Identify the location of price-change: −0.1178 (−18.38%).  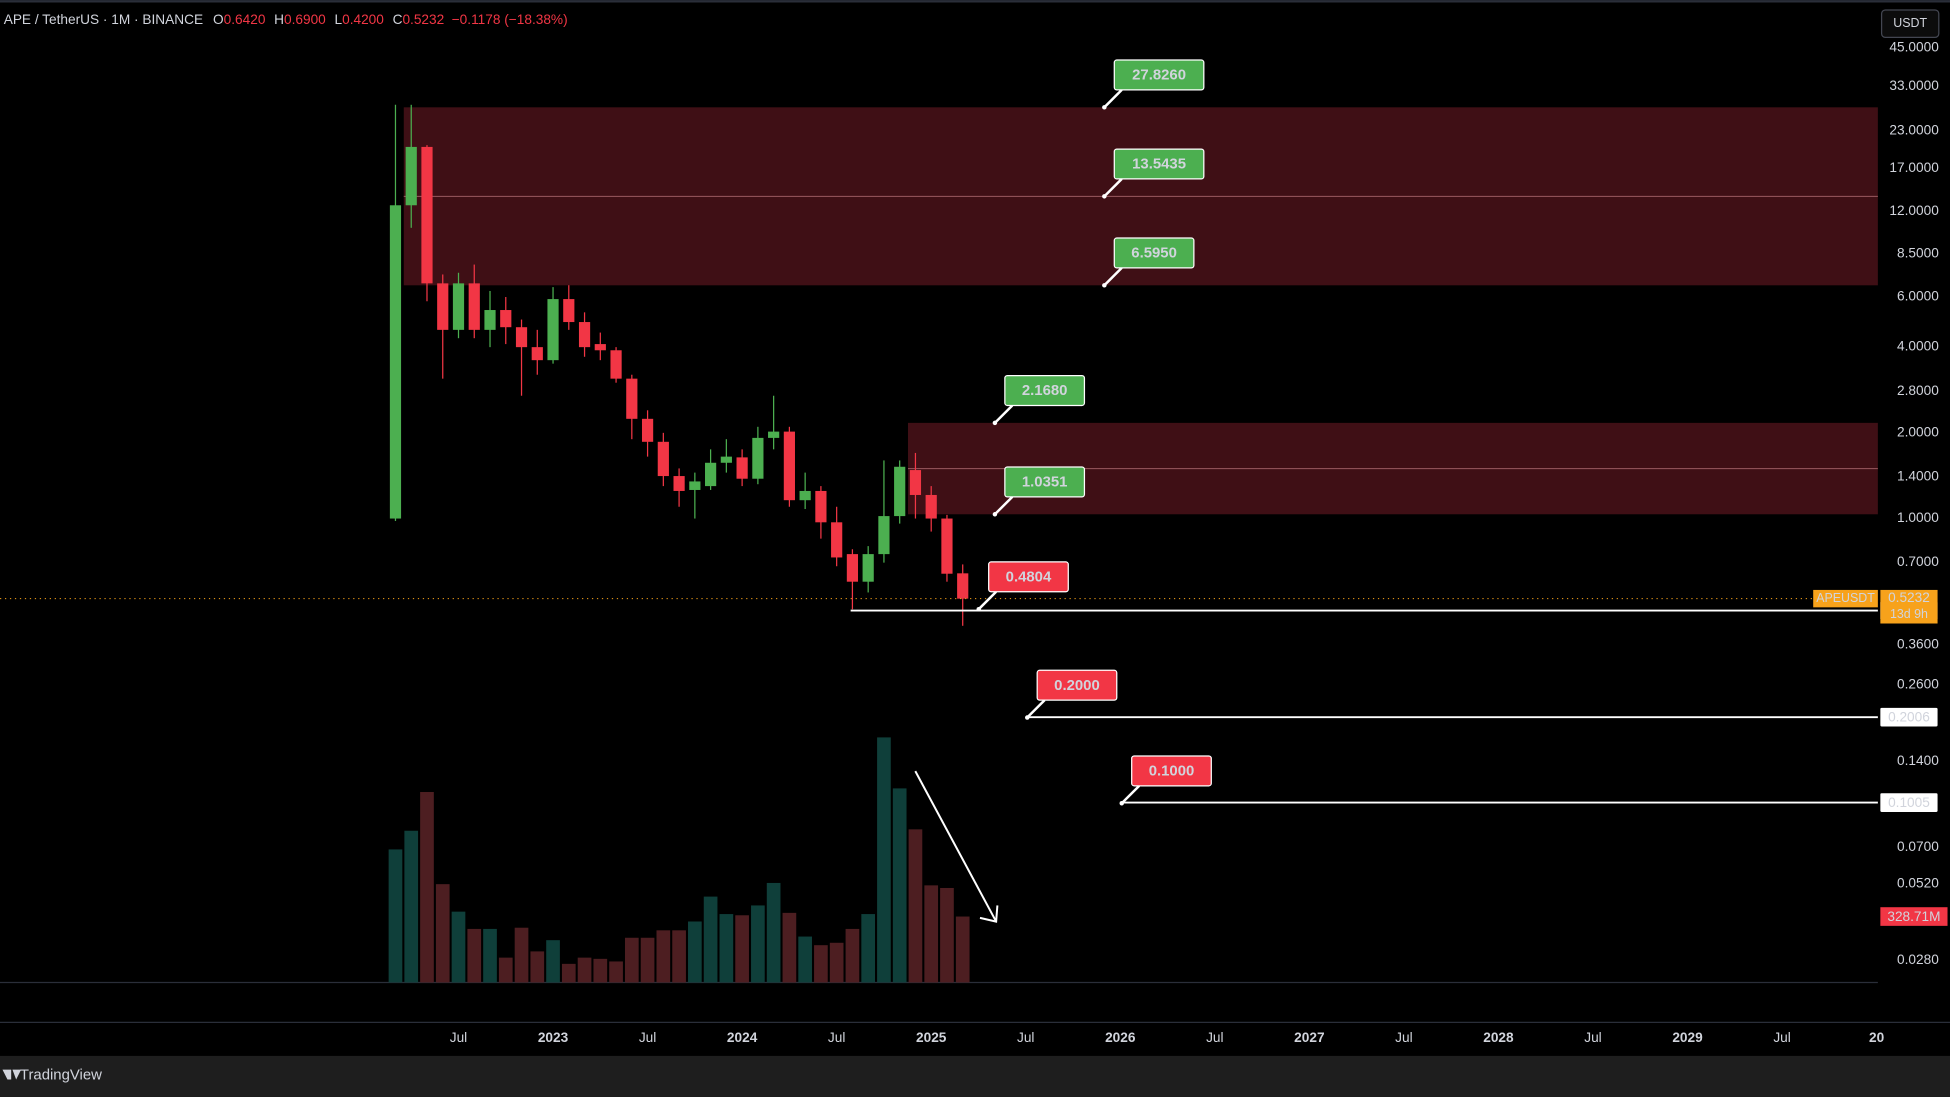
(510, 19).